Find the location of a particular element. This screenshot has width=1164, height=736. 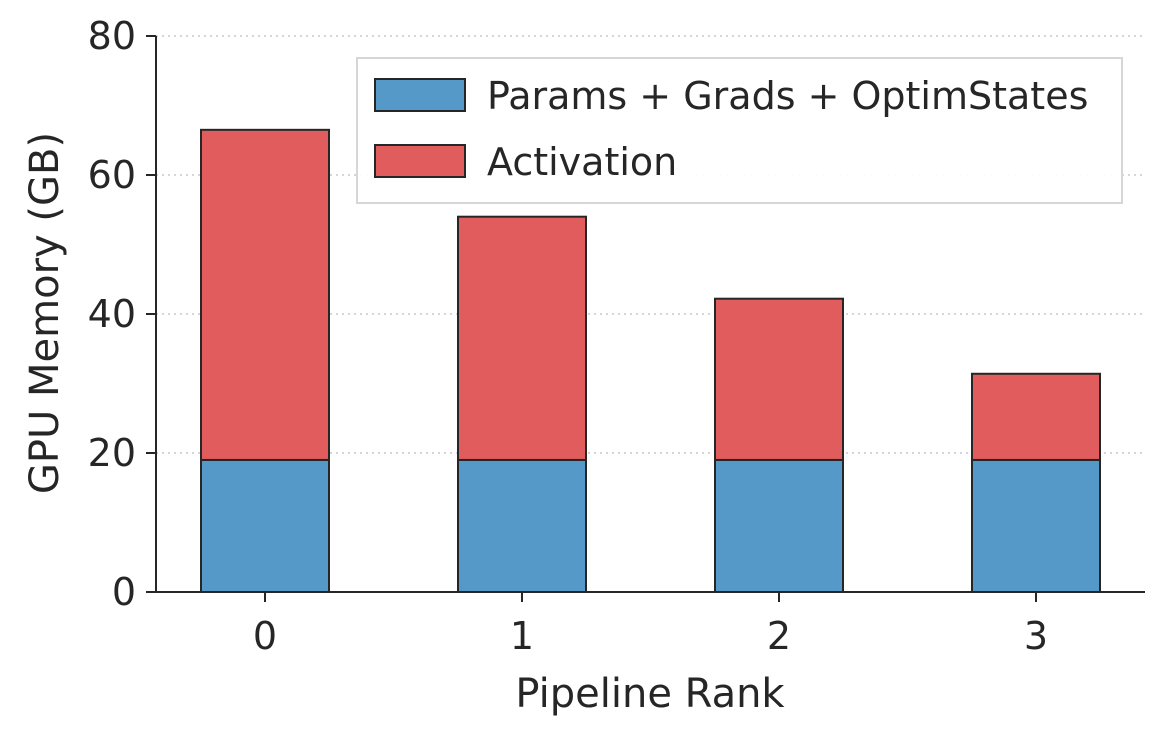

legend-label: Params + Grads + OptimStates is located at coordinates (787, 96).